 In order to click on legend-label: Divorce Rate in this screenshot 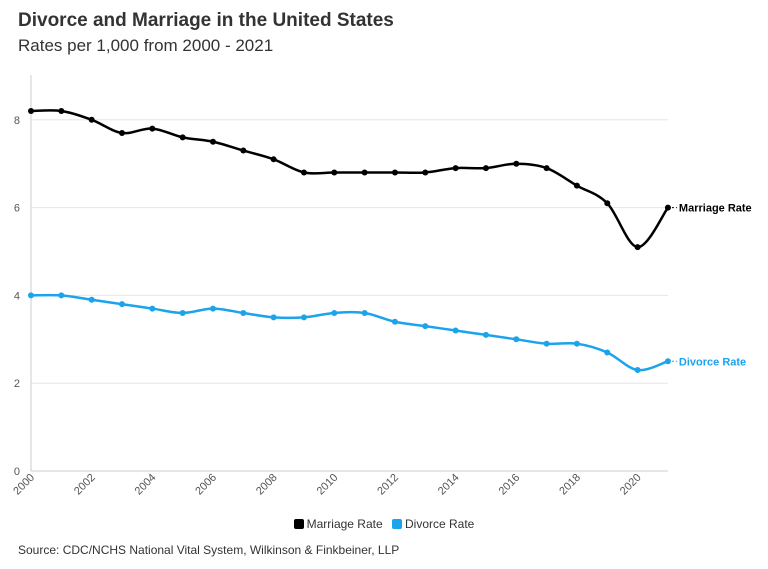, I will do `click(440, 524)`.